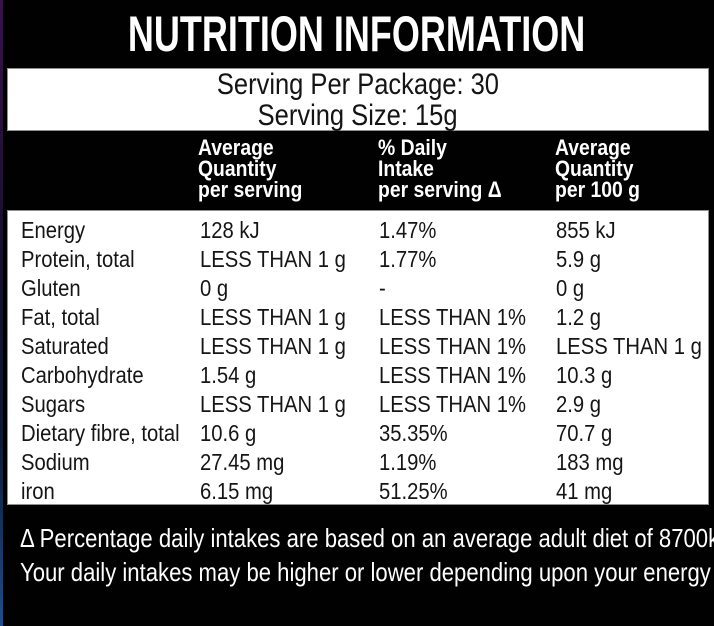 Image resolution: width=714 pixels, height=626 pixels. Describe the element at coordinates (230, 230) in the screenshot. I see `avg-qty-per-serving-value: 128 kJ` at that location.